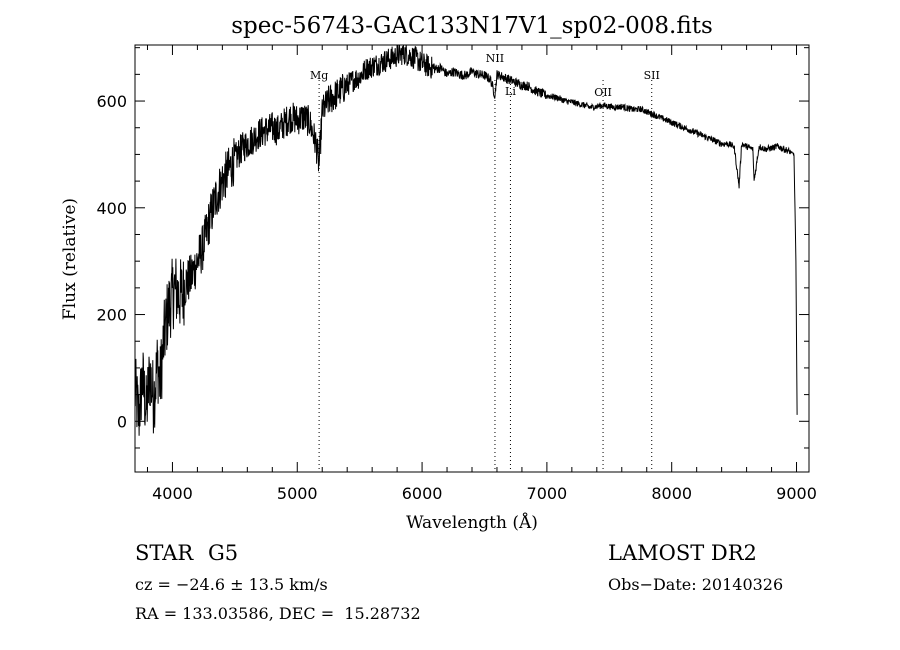  What do you see at coordinates (696, 584) in the screenshot?
I see `observation-date: Obs−Date: 20140326` at bounding box center [696, 584].